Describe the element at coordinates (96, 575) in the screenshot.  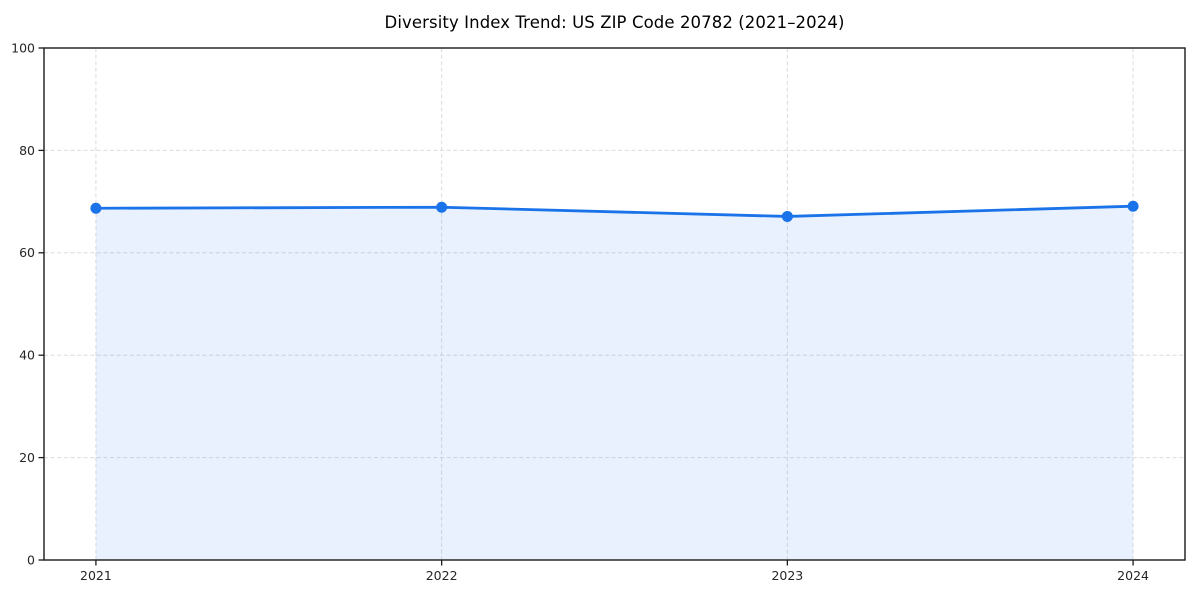
I see `x-tick-label: 2021` at that location.